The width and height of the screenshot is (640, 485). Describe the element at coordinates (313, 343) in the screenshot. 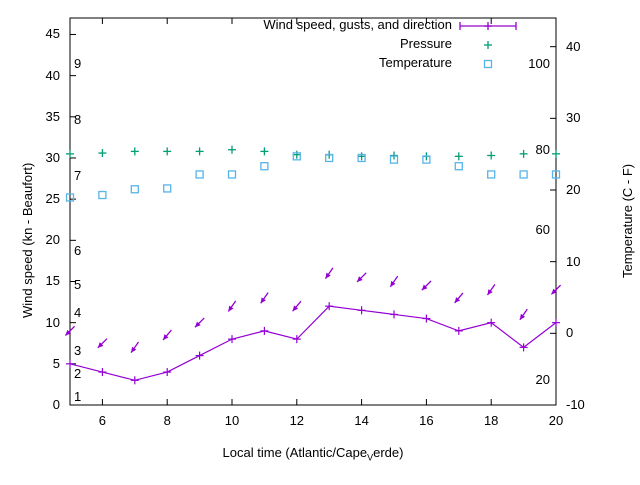

I see `wind-speed-line` at that location.